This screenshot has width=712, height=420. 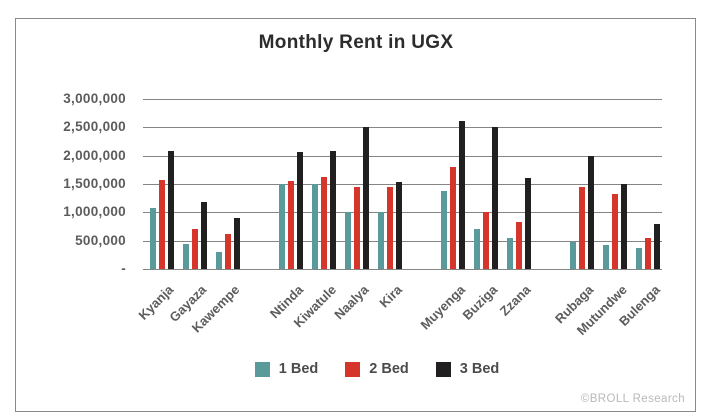 I want to click on bar-zzana-1-bed, so click(x=510, y=253).